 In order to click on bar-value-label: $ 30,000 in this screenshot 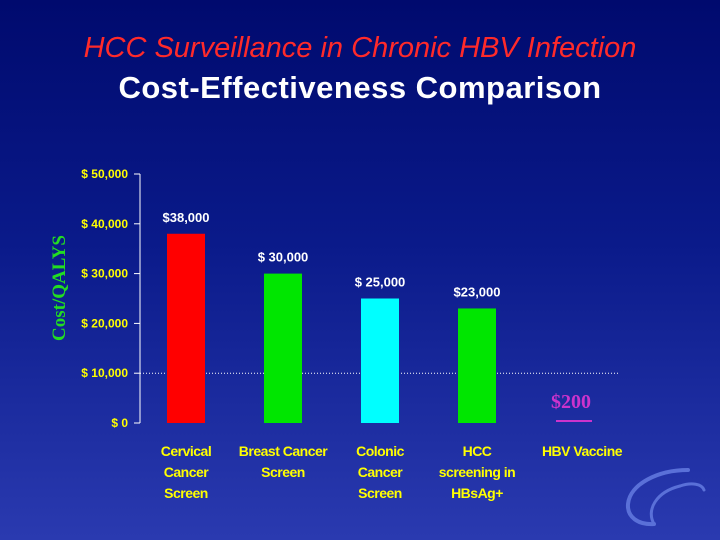, I will do `click(283, 257)`.